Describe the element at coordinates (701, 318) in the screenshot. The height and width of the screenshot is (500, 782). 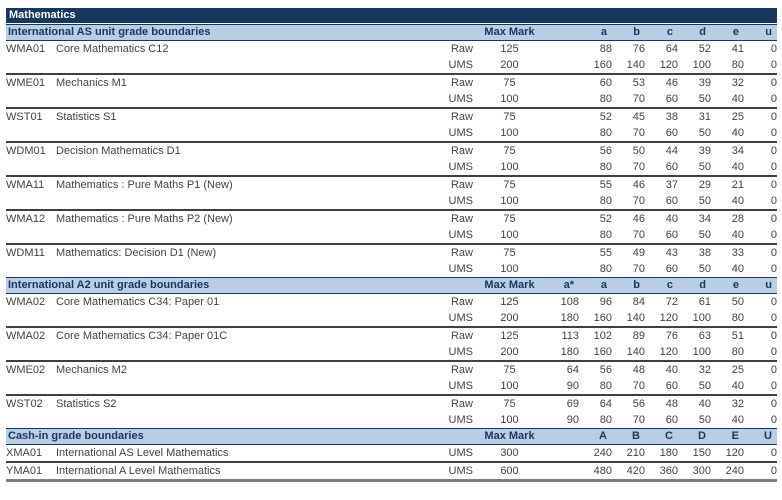
I see `boundary-value: 100` at that location.